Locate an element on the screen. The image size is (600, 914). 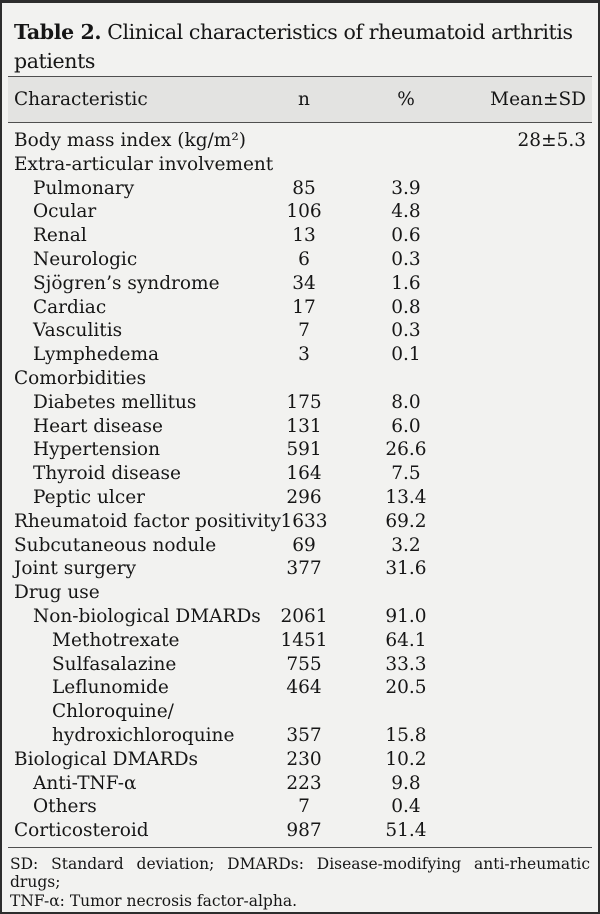
row-label: Heart disease is located at coordinates (98, 426).